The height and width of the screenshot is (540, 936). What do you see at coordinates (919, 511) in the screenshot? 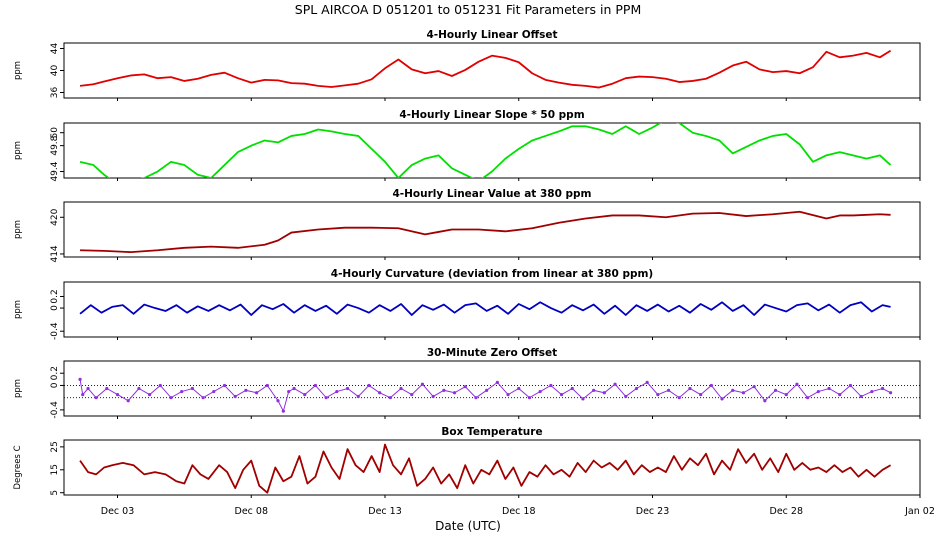
I see `x-tick-label: Jan 02` at bounding box center [919, 511].